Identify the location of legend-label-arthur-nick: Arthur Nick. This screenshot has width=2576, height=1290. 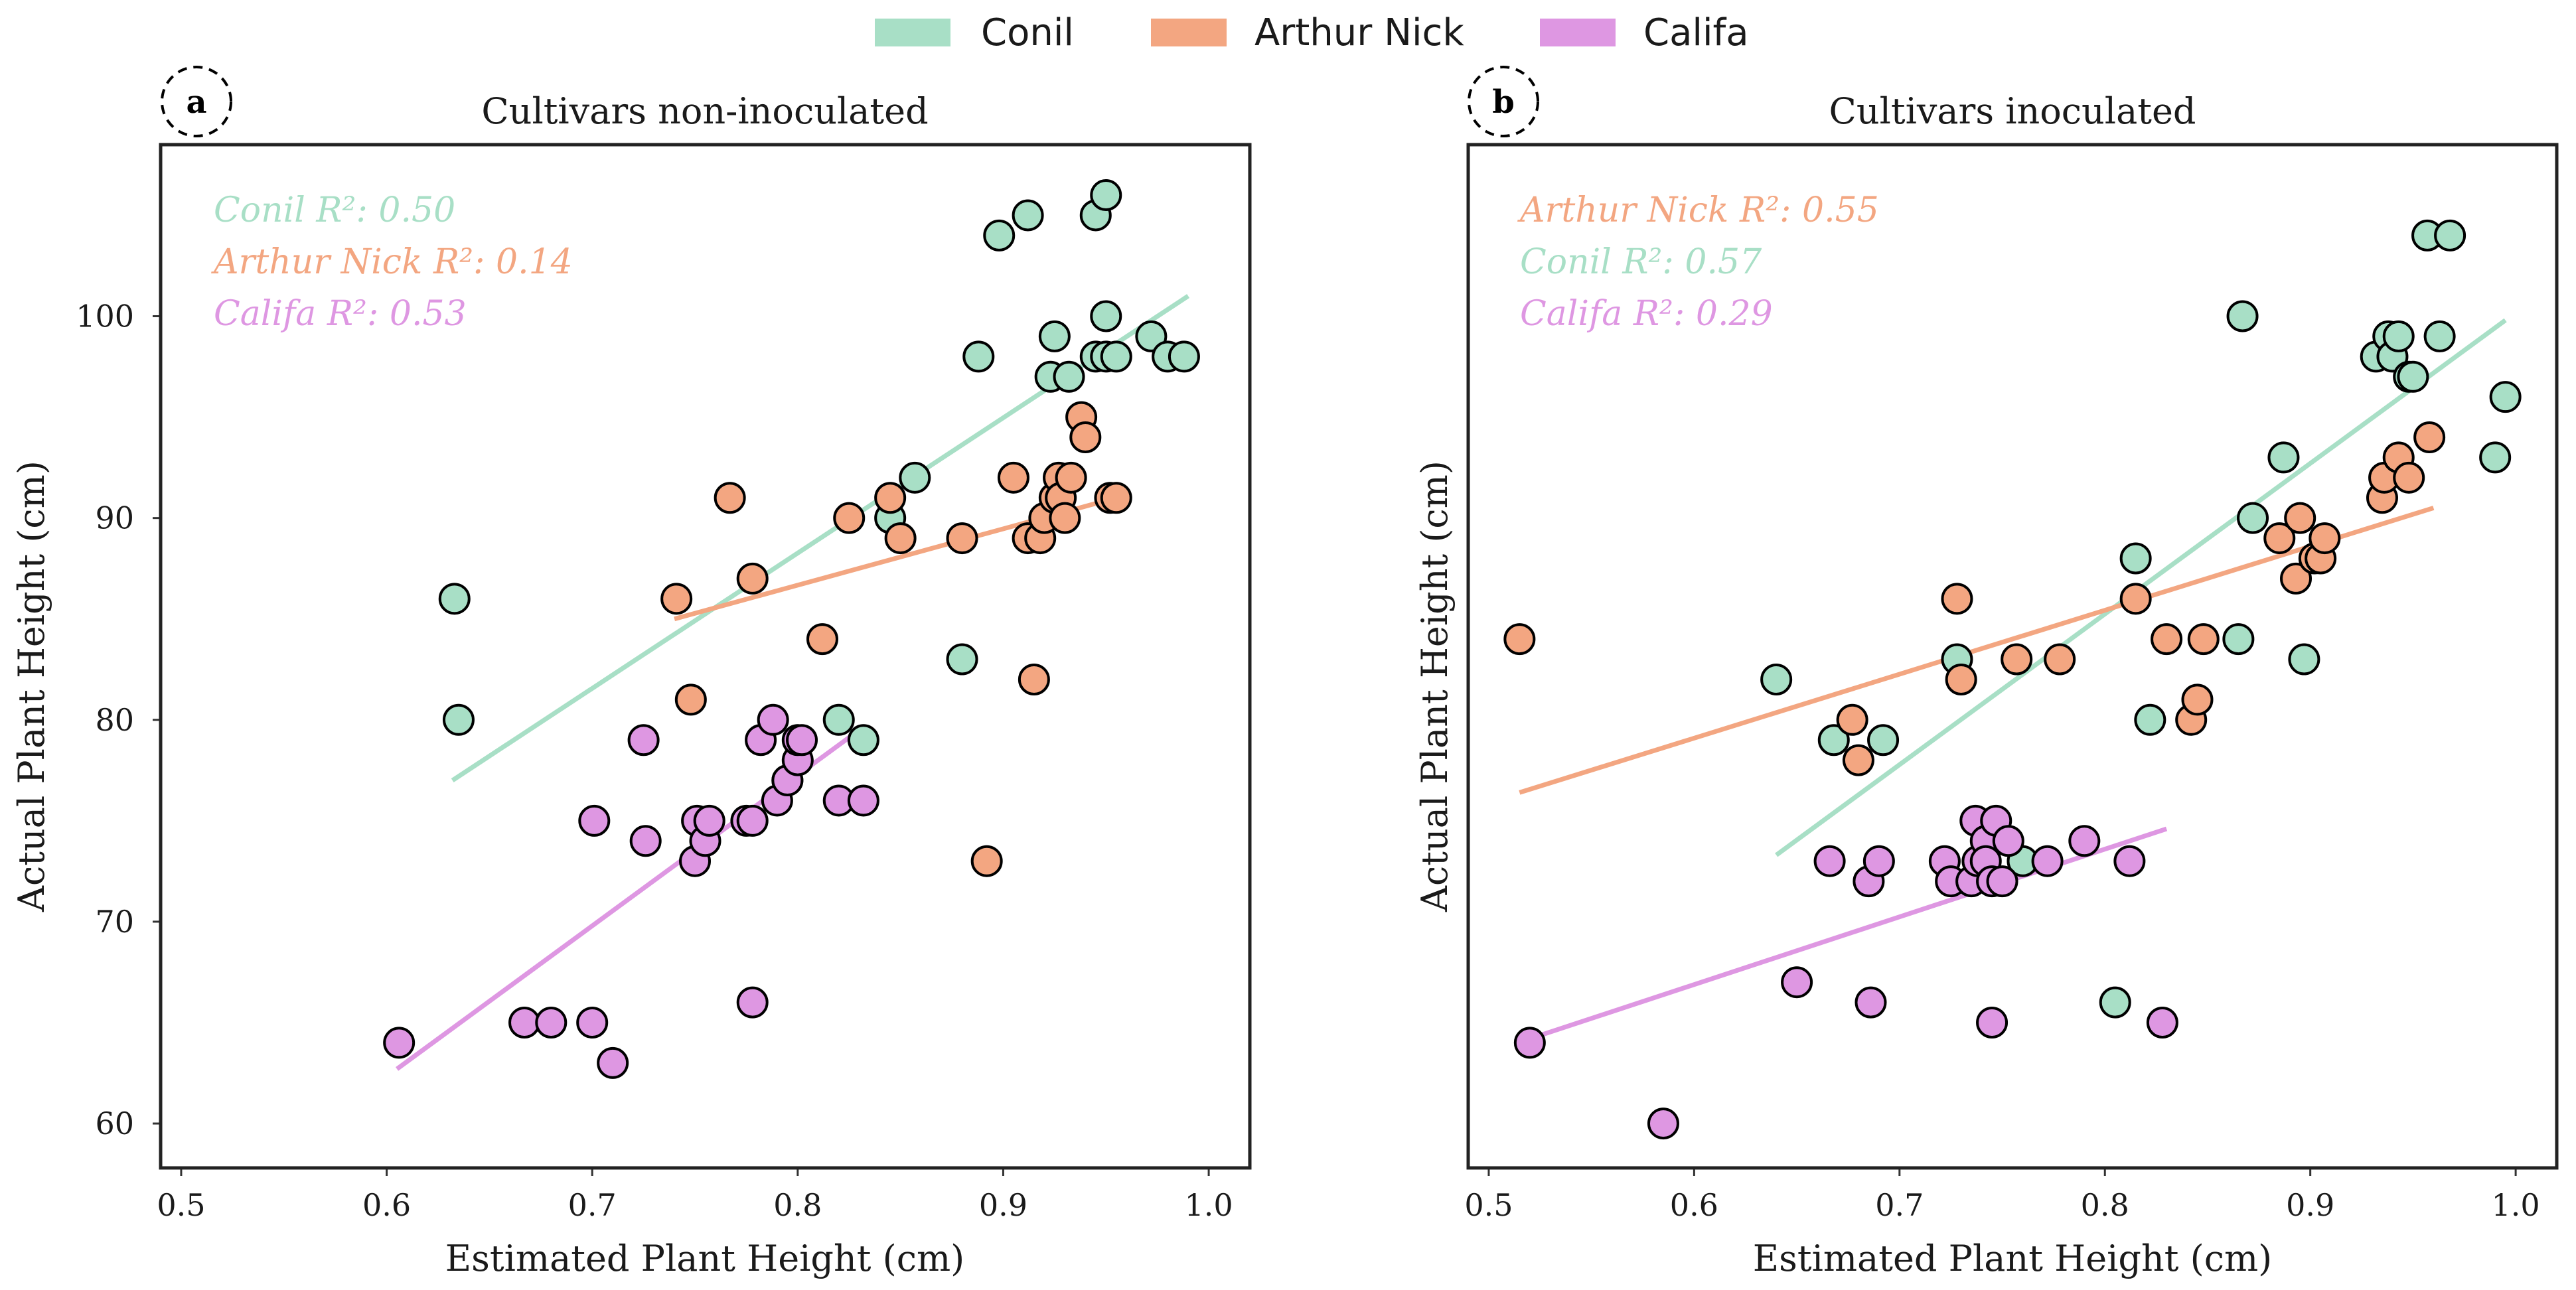
(1359, 32).